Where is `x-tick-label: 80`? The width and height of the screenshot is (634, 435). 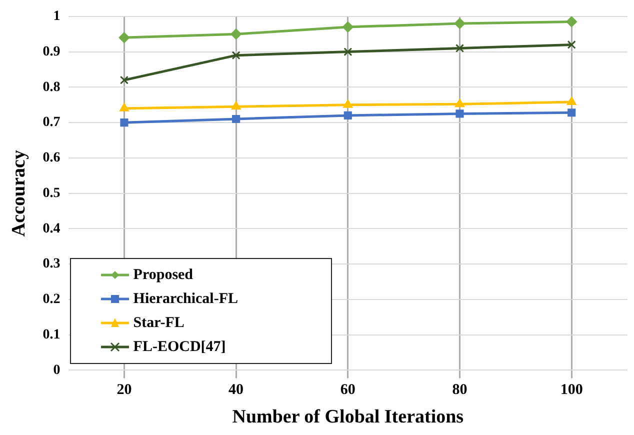
x-tick-label: 80 is located at coordinates (460, 390).